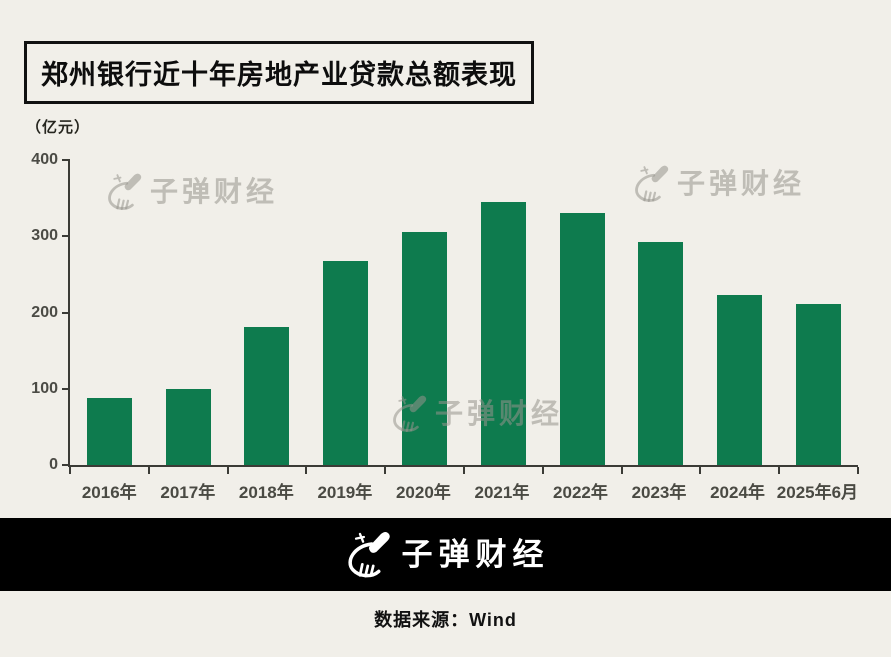 The height and width of the screenshot is (657, 891). I want to click on bar-2023年, so click(661, 353).